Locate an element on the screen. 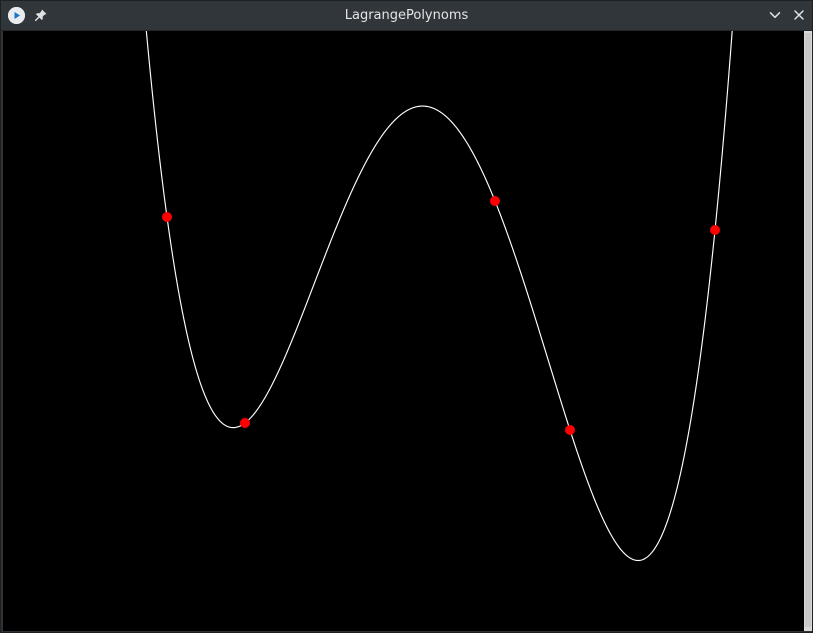 The width and height of the screenshot is (813, 633). scrollbar-thumb is located at coordinates (808, 330).